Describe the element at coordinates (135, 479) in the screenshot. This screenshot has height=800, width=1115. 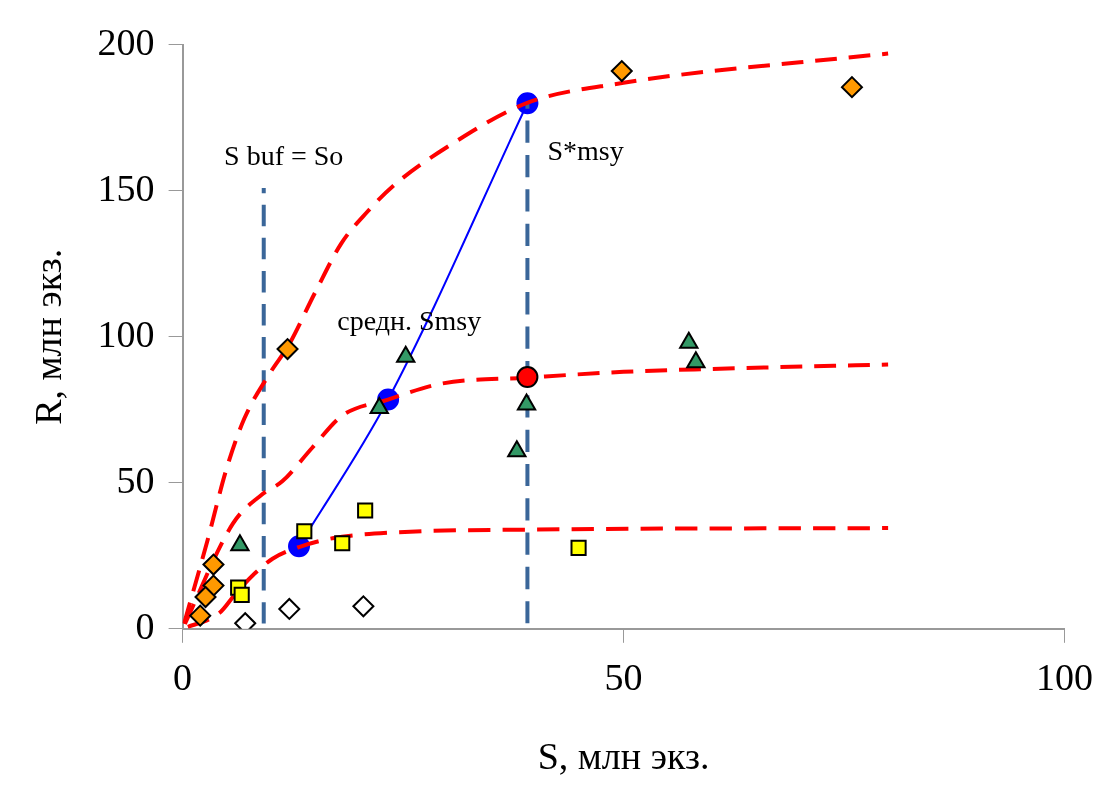
I see `y-tick-label: 50` at that location.